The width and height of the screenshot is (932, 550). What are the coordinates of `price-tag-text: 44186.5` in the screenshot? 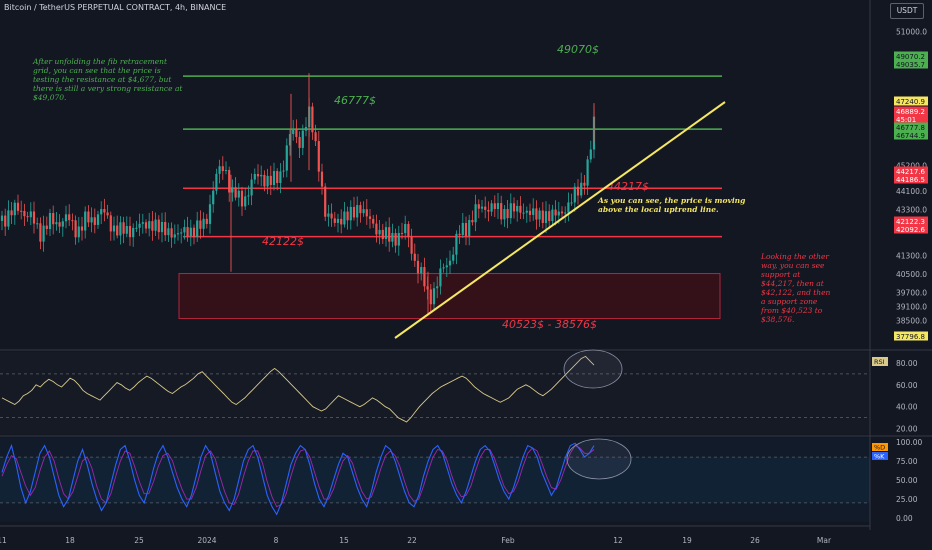 It's located at (910, 180).